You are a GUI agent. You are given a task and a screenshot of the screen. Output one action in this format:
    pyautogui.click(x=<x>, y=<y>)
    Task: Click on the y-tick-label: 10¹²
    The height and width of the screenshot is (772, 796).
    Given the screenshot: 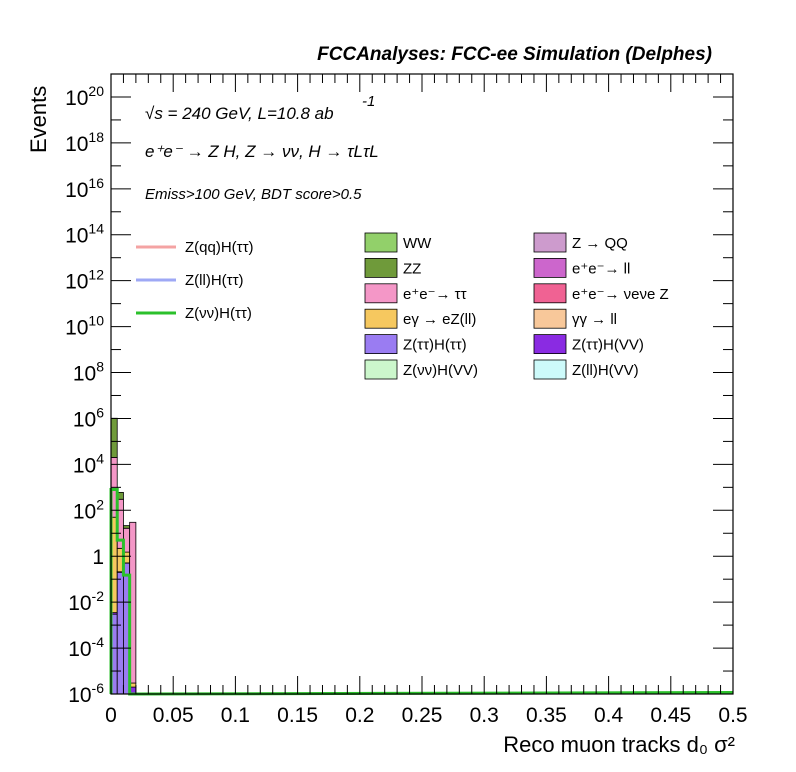 What is the action you would take?
    pyautogui.click(x=84, y=280)
    